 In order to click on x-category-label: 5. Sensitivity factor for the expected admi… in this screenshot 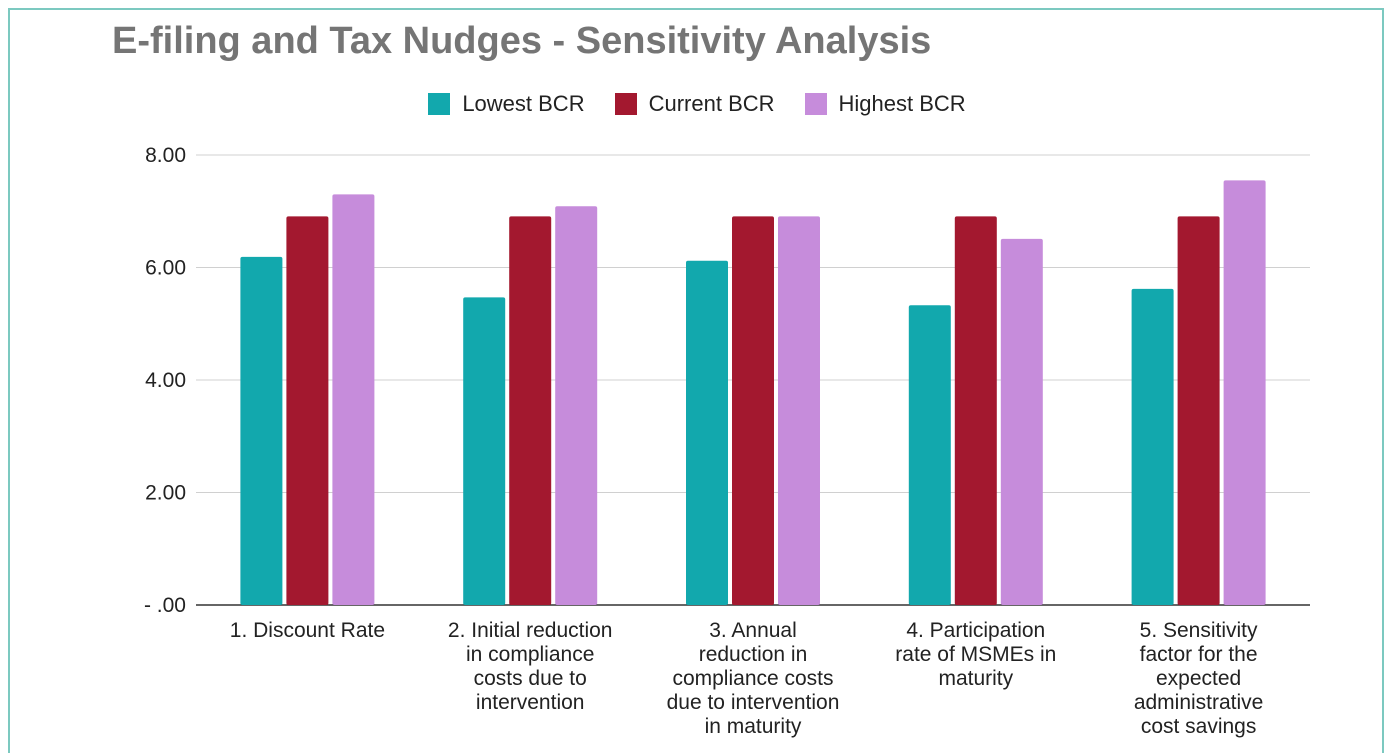, I will do `click(1199, 678)`.